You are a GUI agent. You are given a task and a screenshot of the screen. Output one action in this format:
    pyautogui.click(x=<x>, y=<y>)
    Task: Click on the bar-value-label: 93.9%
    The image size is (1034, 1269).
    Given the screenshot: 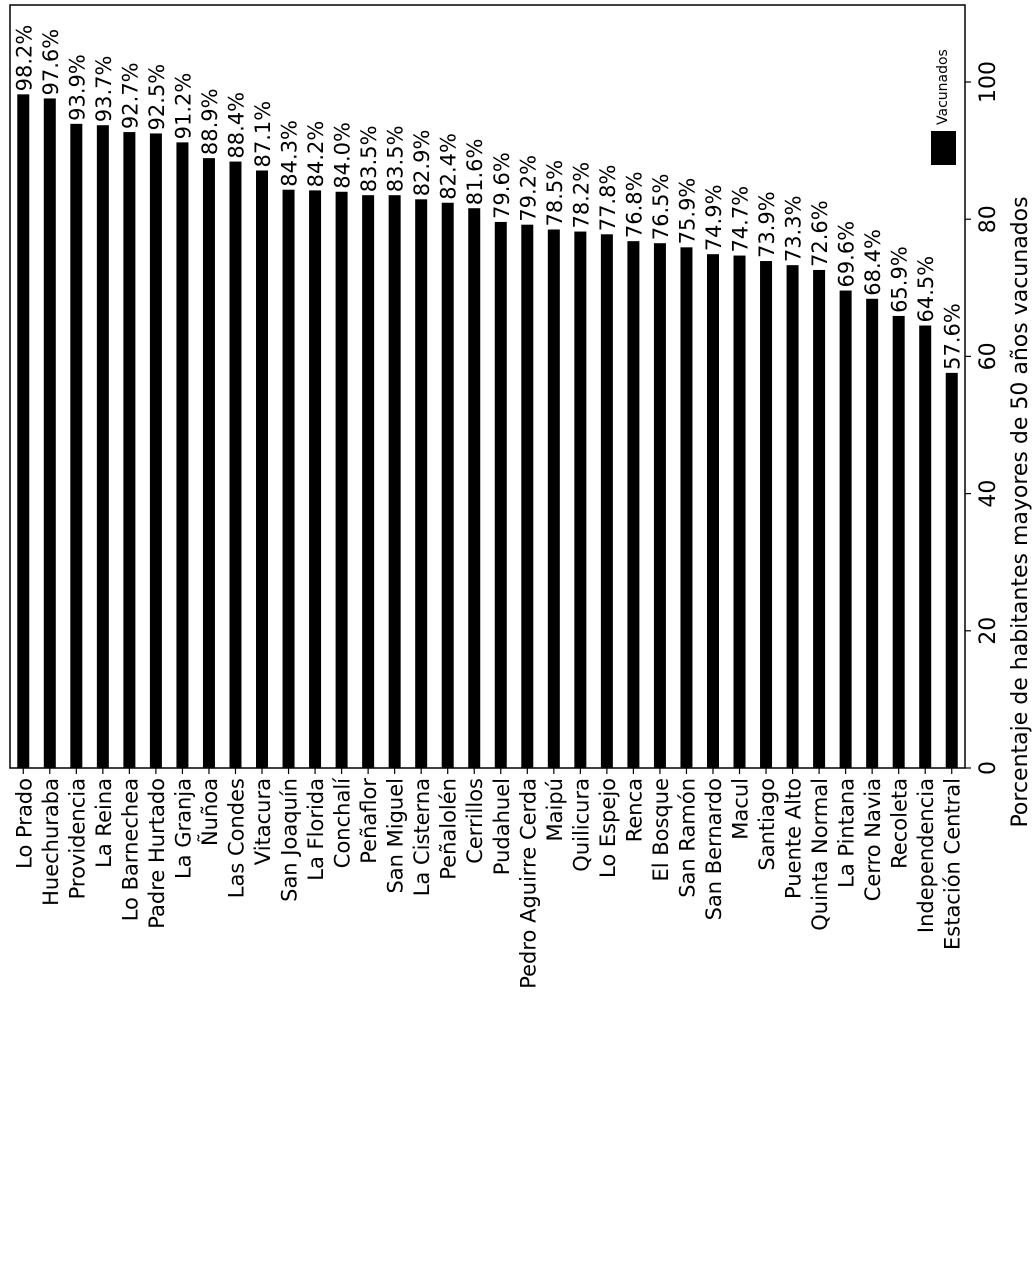 What is the action you would take?
    pyautogui.click(x=77, y=87)
    